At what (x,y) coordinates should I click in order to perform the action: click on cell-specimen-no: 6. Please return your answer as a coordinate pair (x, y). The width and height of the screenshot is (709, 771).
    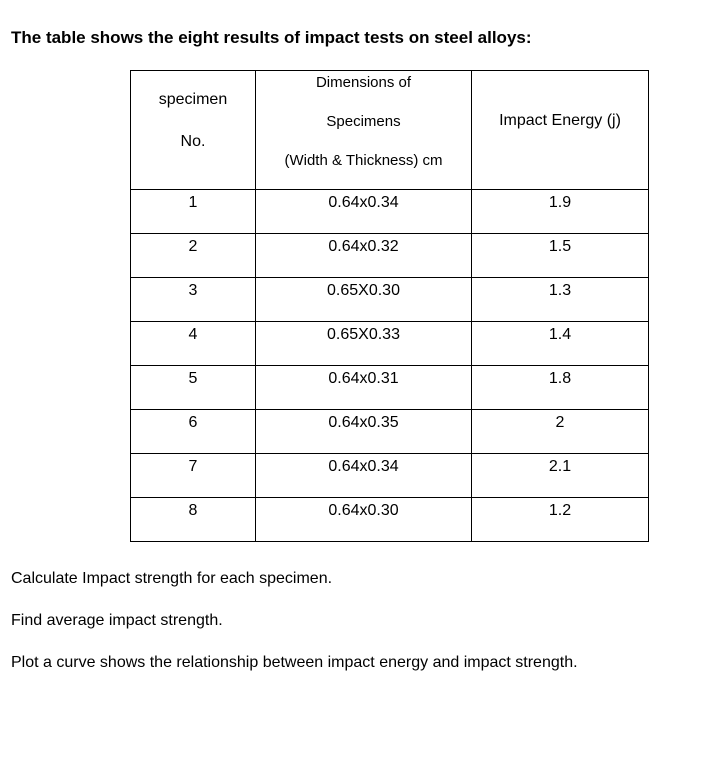
    Looking at the image, I should click on (193, 431).